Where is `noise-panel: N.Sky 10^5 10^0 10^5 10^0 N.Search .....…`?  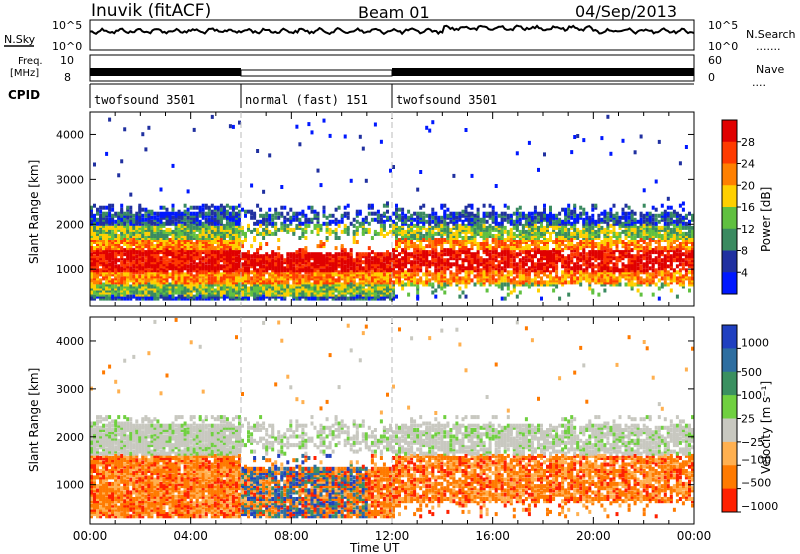 noise-panel: N.Sky 10^5 10^0 10^5 10^0 N.Search .....… is located at coordinates (400, 36).